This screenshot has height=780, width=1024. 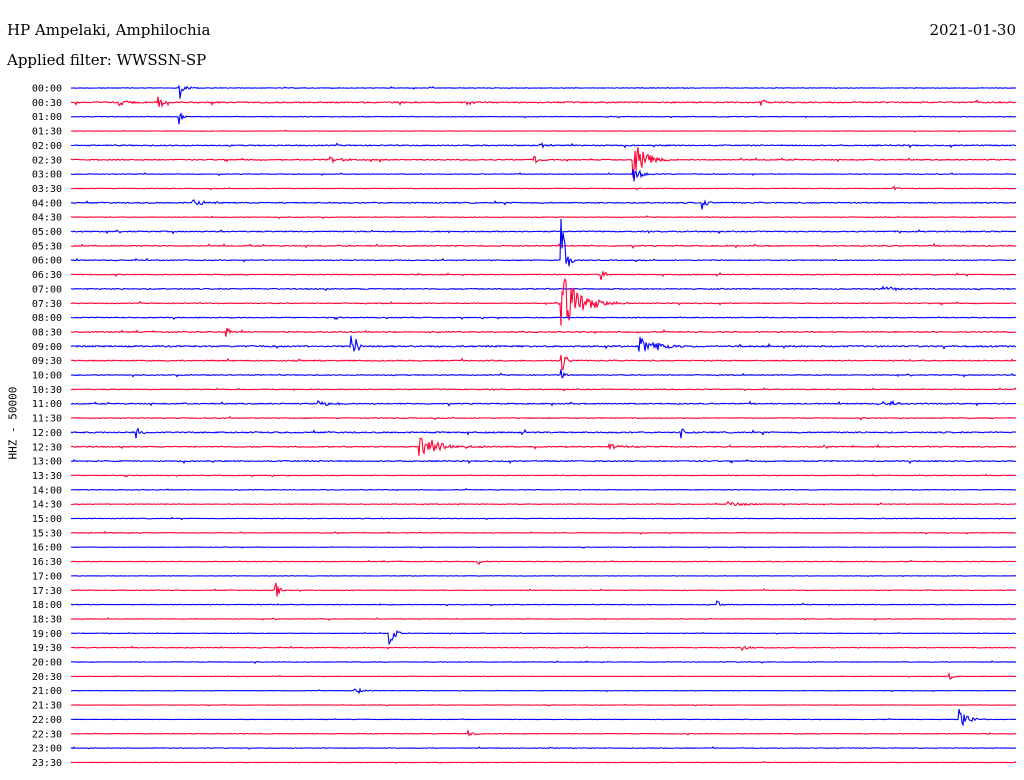 What do you see at coordinates (47, 576) in the screenshot?
I see `time-label-1700: 17:00` at bounding box center [47, 576].